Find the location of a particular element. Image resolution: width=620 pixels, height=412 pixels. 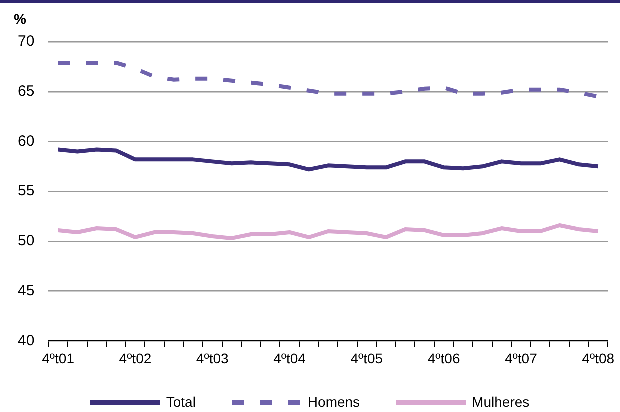

x-tick-label: 4ºt01 is located at coordinates (58, 358).